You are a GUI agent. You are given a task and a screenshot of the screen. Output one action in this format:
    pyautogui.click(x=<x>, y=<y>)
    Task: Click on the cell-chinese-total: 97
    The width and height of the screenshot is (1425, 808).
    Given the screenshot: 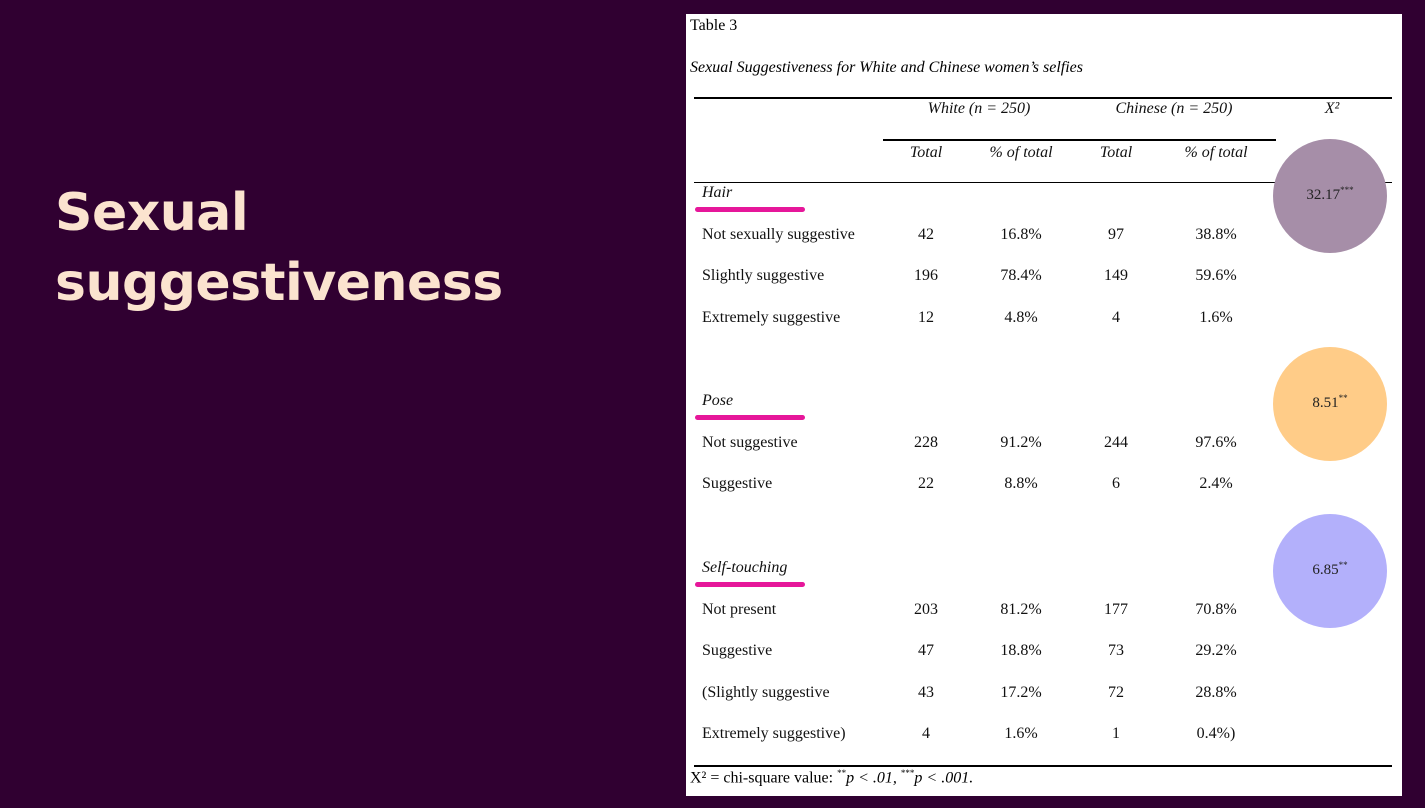 What is the action you would take?
    pyautogui.click(x=1116, y=234)
    